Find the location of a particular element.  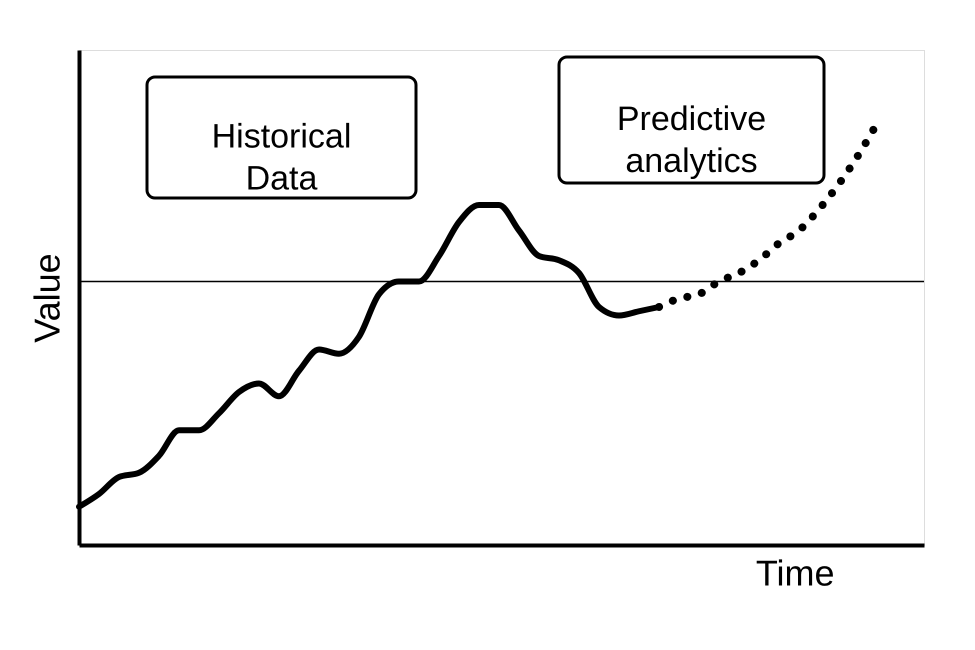

x-axis-title: Time is located at coordinates (795, 573).